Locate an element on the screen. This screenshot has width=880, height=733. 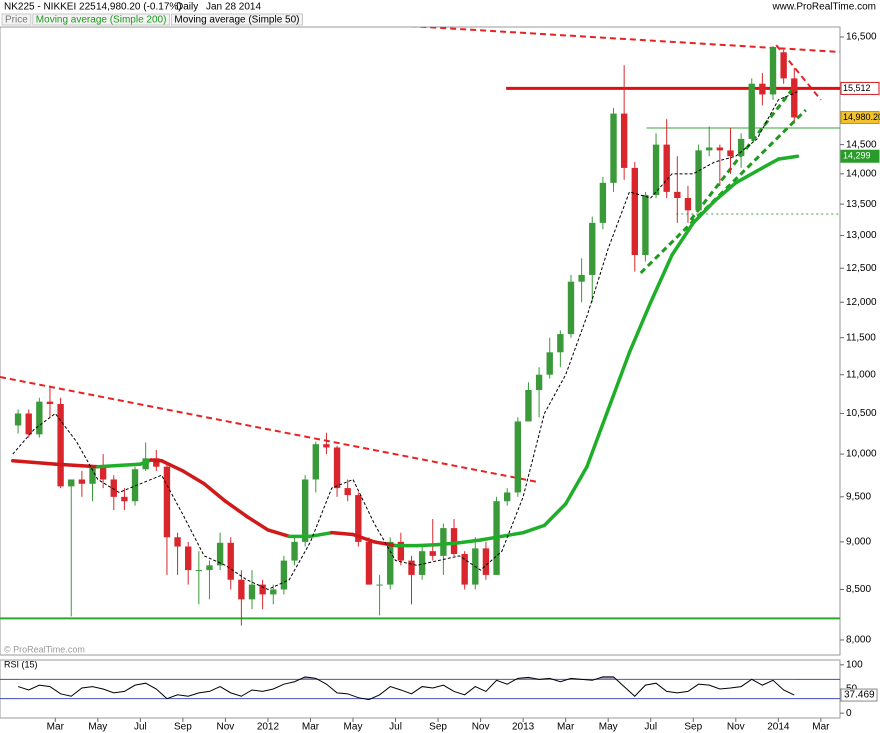
price-label: 14,980.20 is located at coordinates (861, 117).